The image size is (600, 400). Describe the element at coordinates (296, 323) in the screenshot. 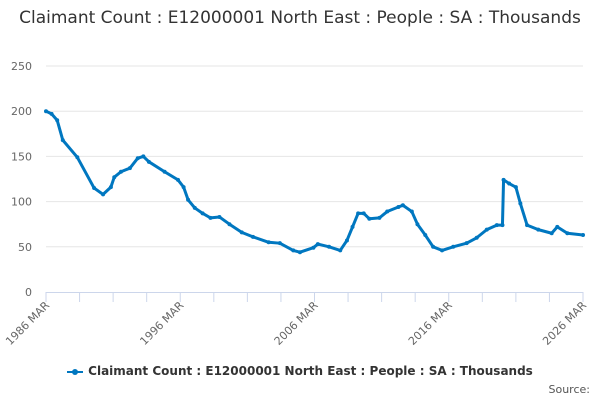

I see `x-tick-label: 2006 MAR` at that location.